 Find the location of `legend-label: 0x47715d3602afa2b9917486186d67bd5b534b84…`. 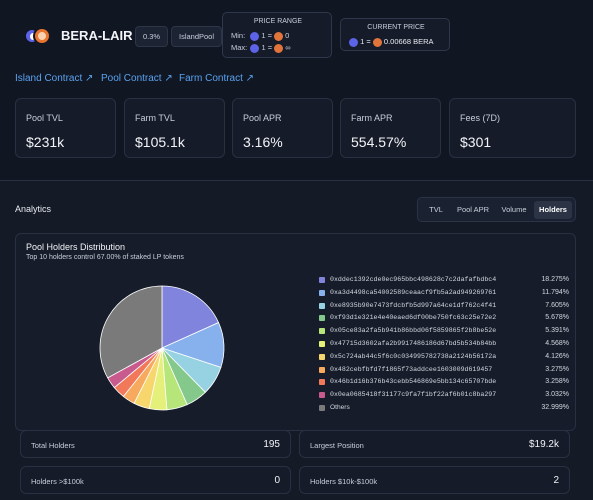

legend-label: 0x47715d3602afa2b9917486186d67bd5b534b84… is located at coordinates (413, 343).